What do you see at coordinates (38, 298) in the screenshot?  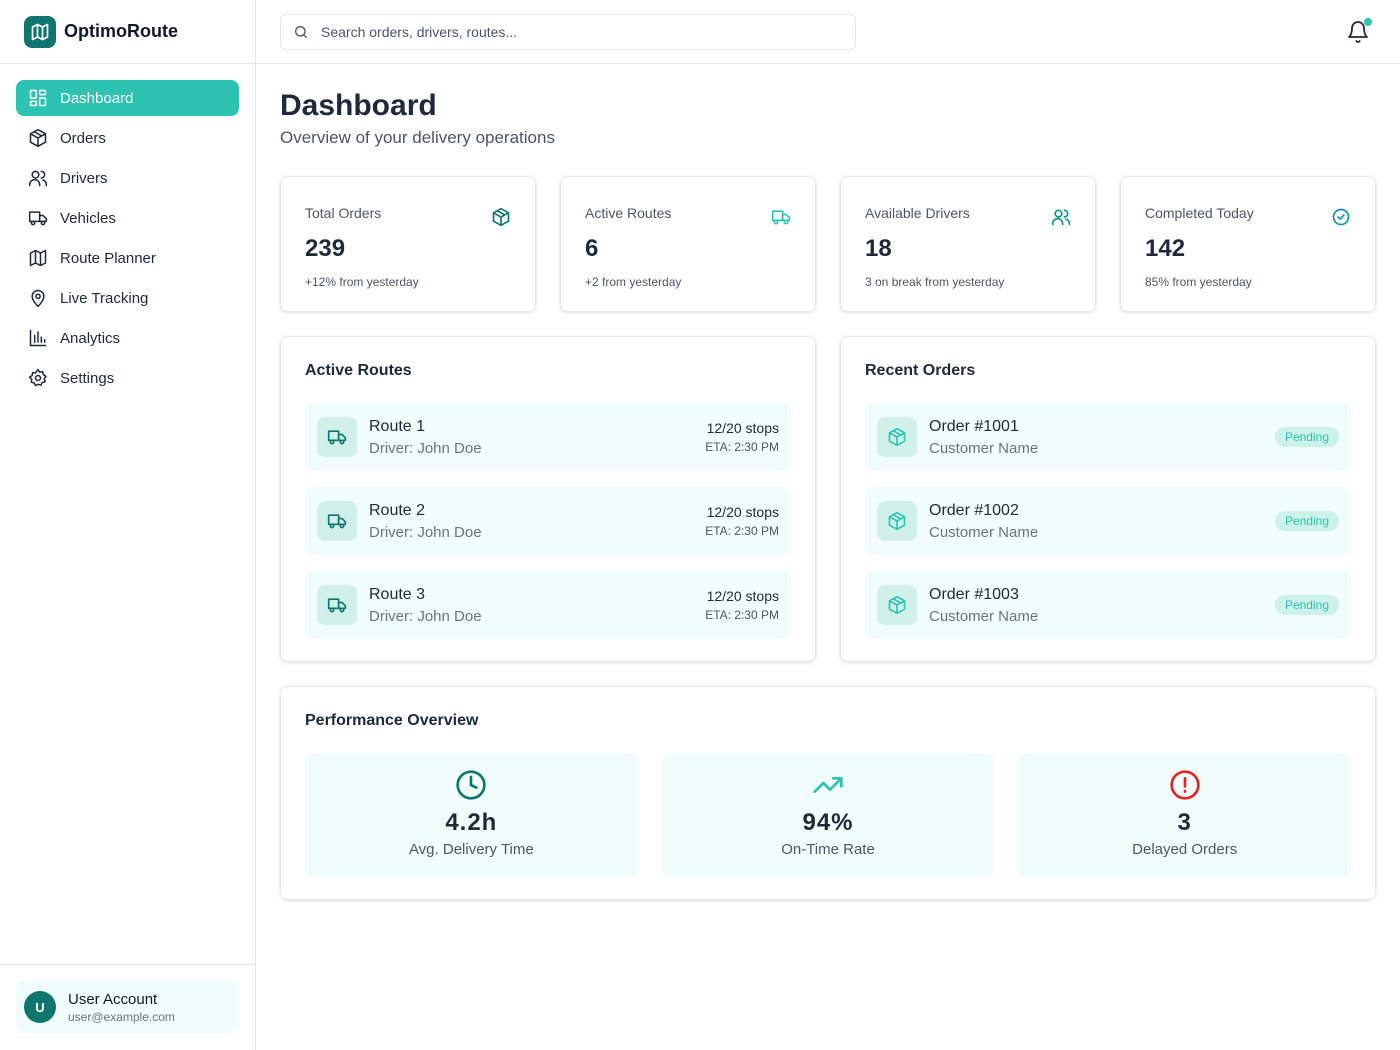 I see `map-pin-icon` at bounding box center [38, 298].